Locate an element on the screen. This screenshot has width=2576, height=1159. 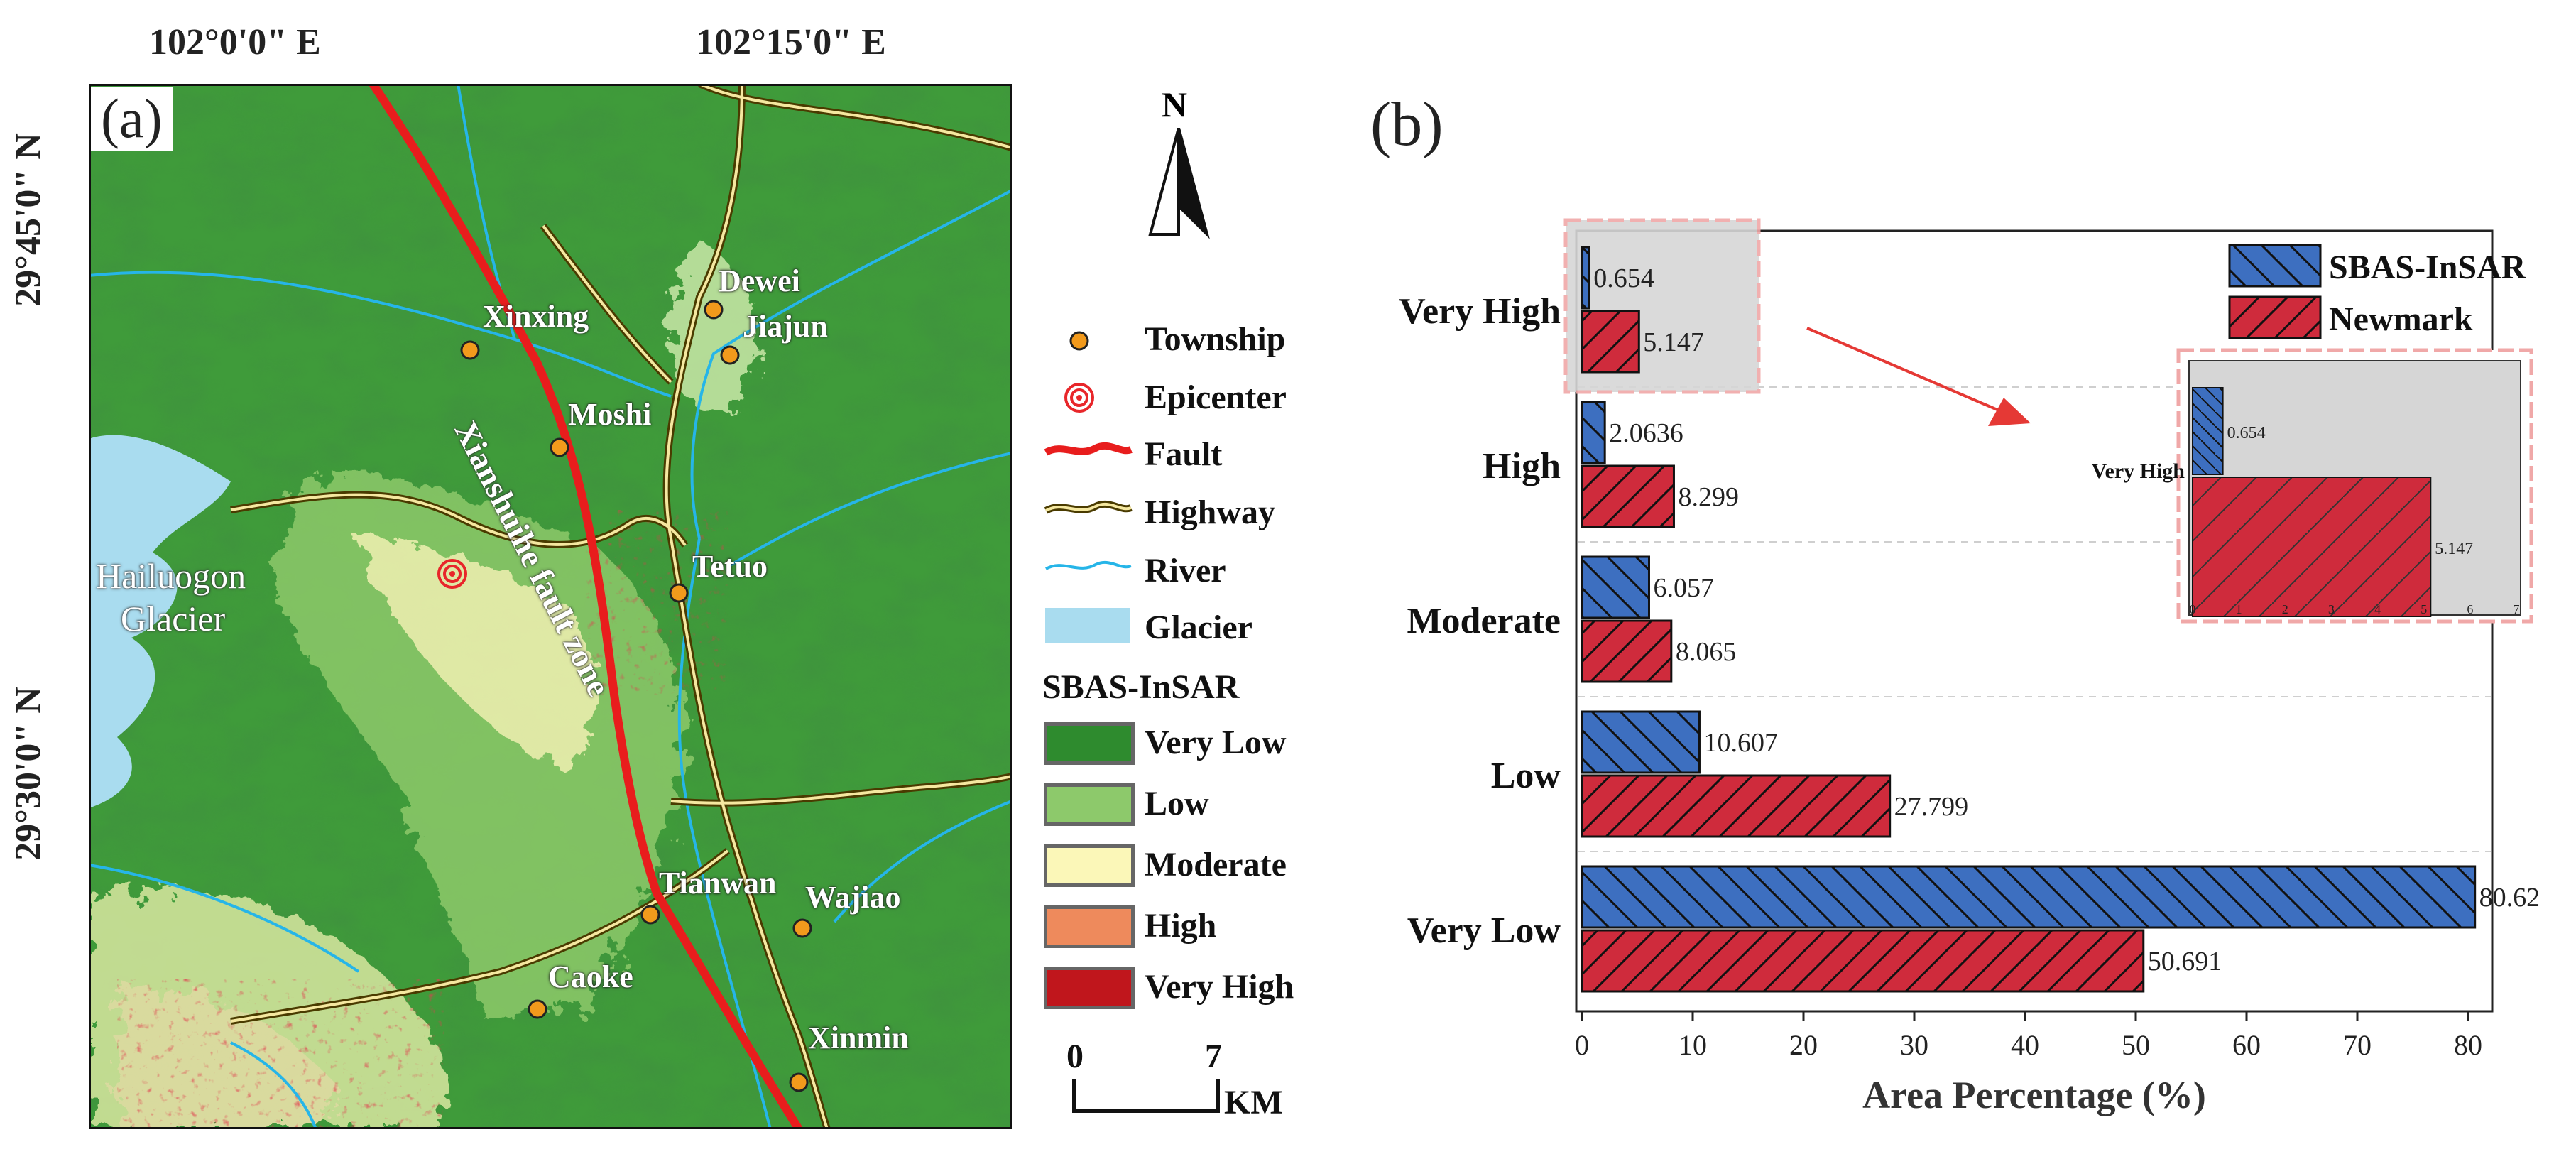
bar-value-label: 0.654 is located at coordinates (1623, 278).